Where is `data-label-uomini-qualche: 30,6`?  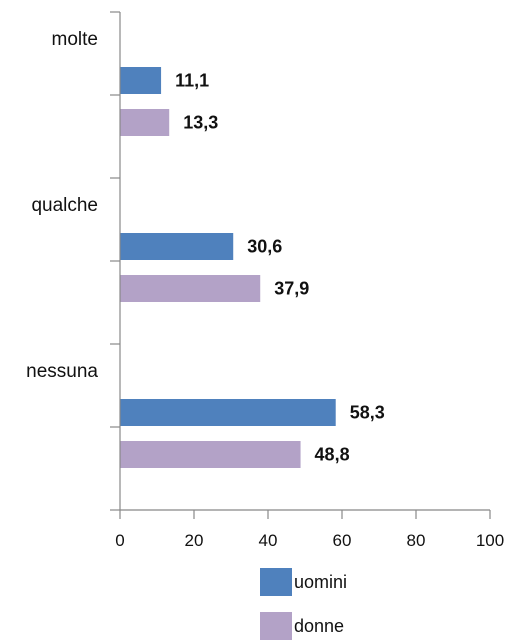 data-label-uomini-qualche: 30,6 is located at coordinates (264, 247).